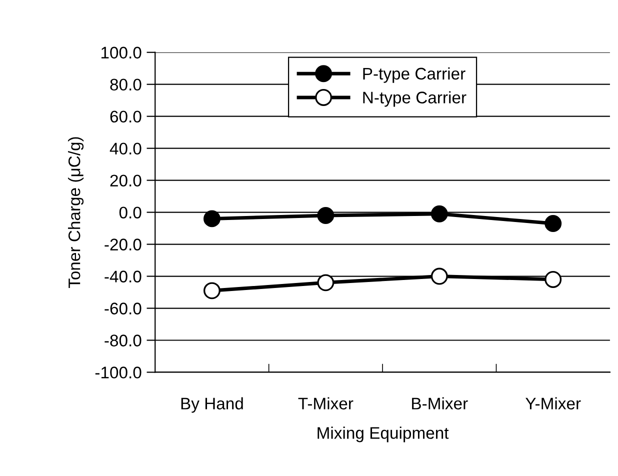  Describe the element at coordinates (440, 403) in the screenshot. I see `x-tick-label: B-Mixer` at that location.